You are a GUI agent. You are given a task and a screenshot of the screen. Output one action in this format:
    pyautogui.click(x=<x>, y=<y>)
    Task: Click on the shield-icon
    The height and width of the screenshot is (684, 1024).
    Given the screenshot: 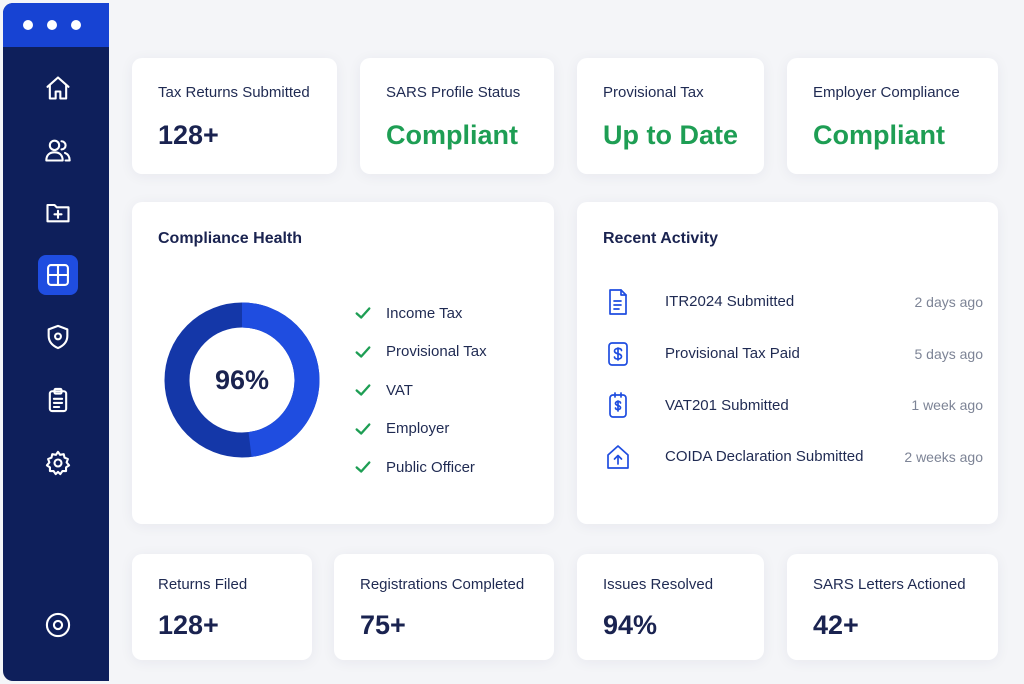 What is the action you would take?
    pyautogui.click(x=58, y=337)
    